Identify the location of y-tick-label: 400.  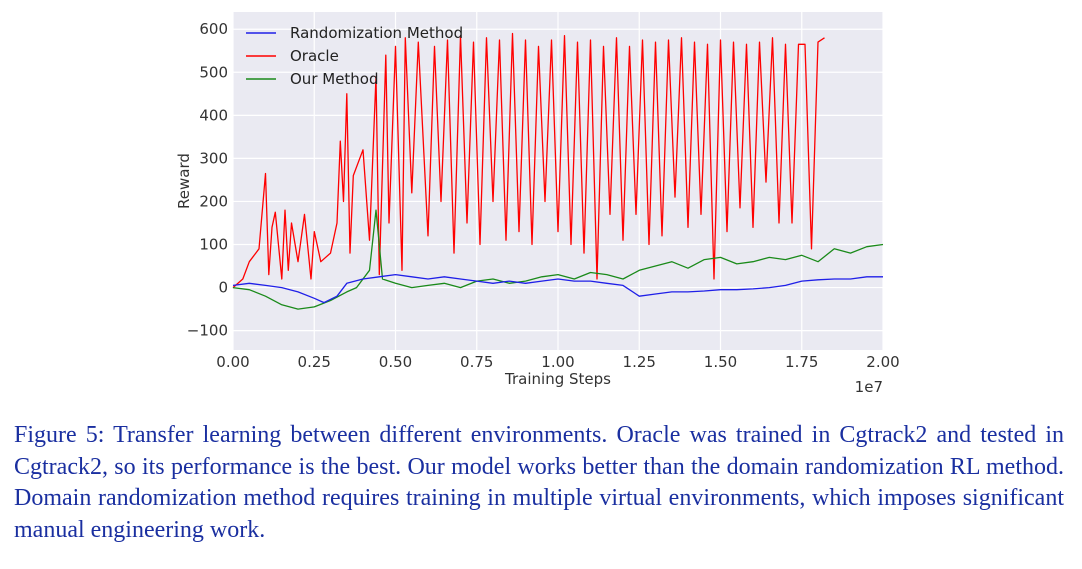
(213, 115).